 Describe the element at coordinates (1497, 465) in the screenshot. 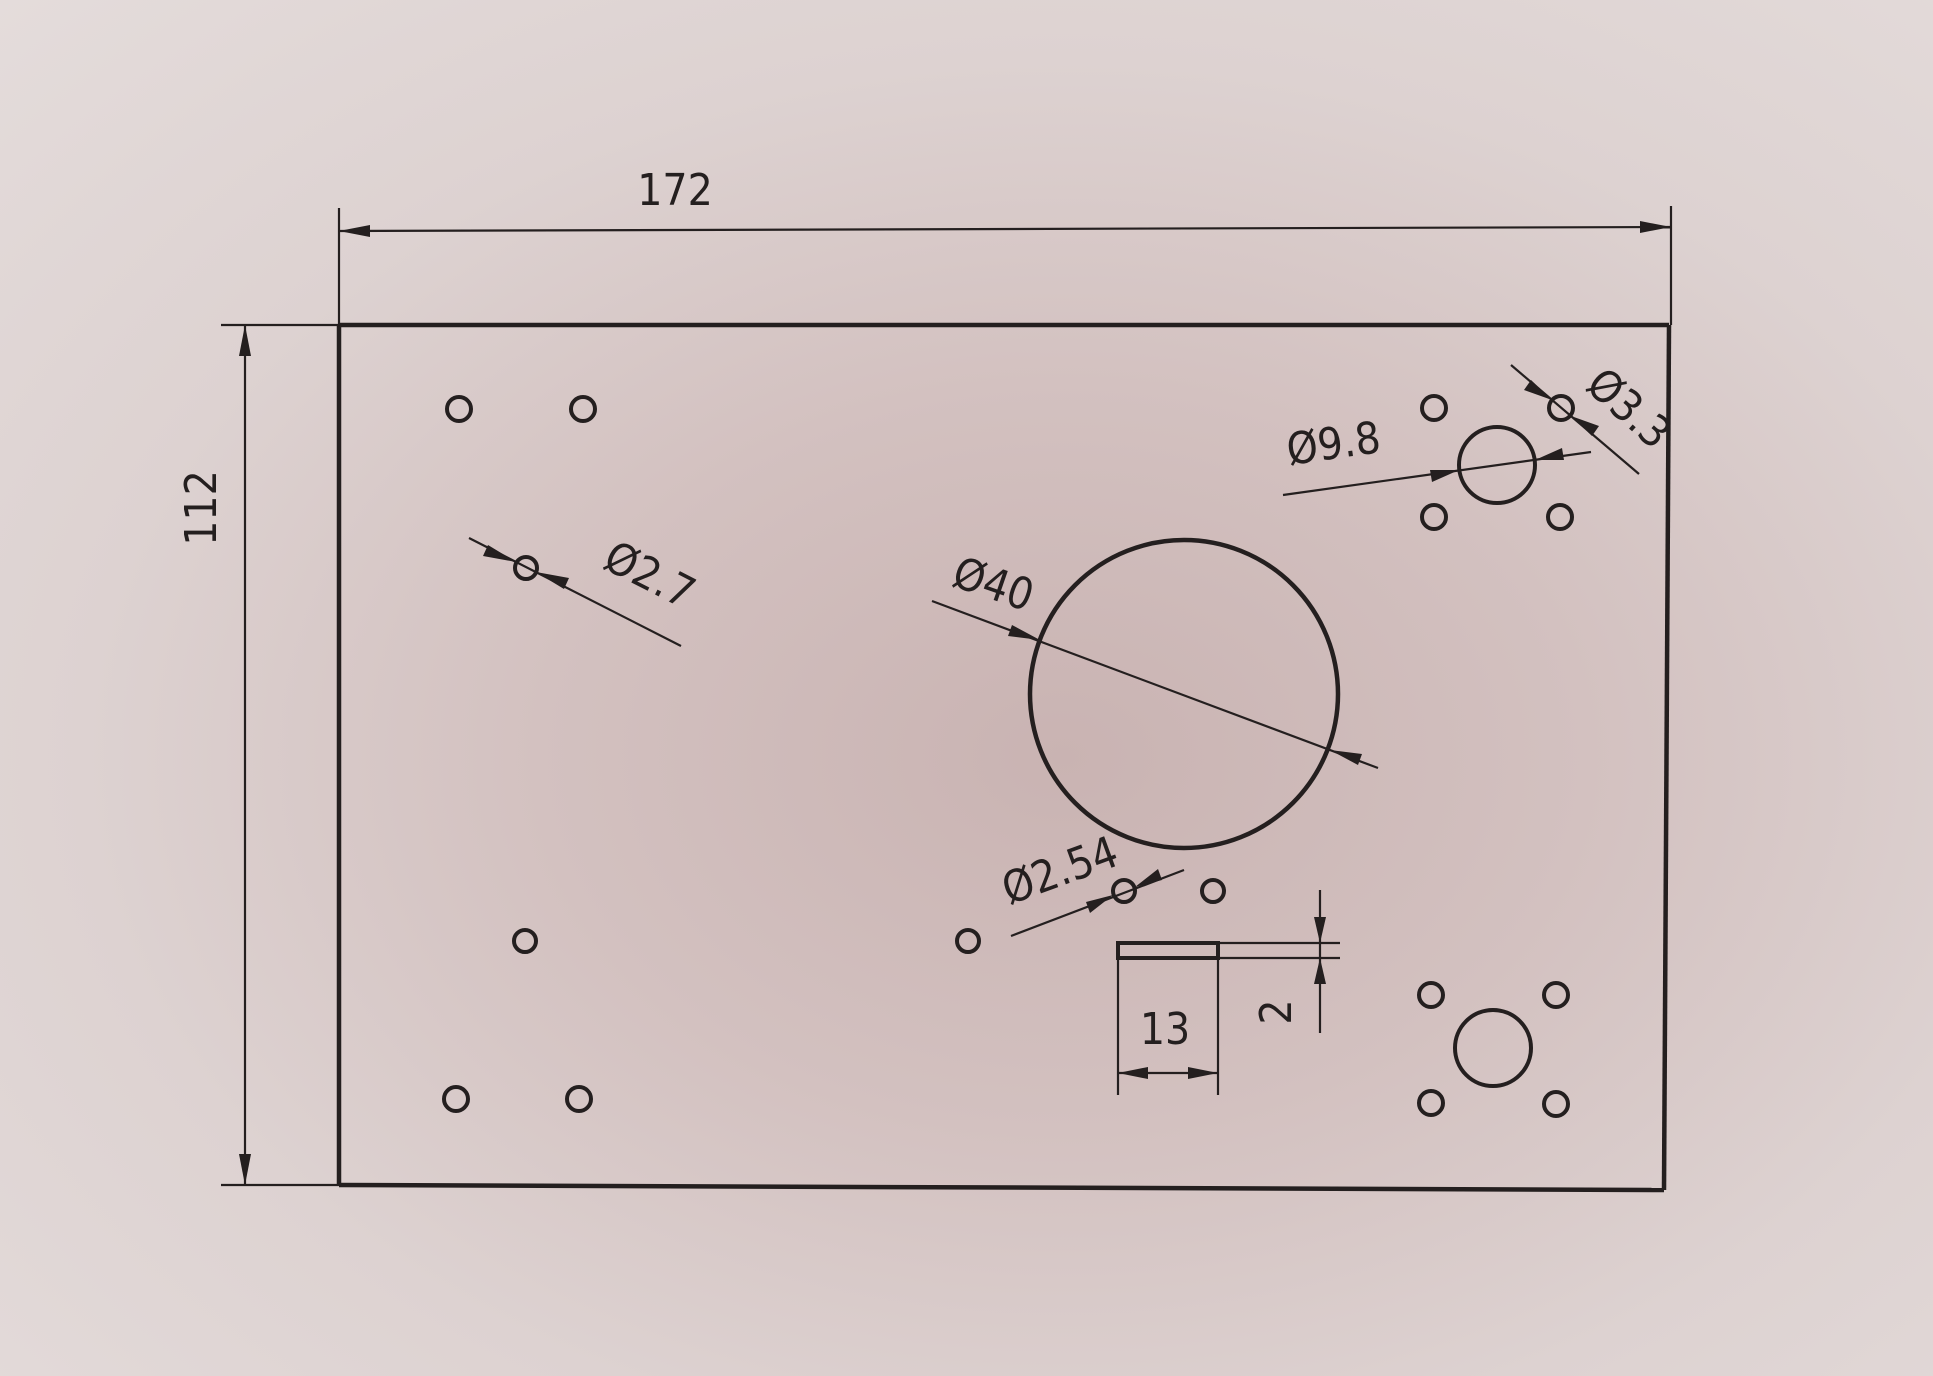

I see `connector-center-hole` at that location.